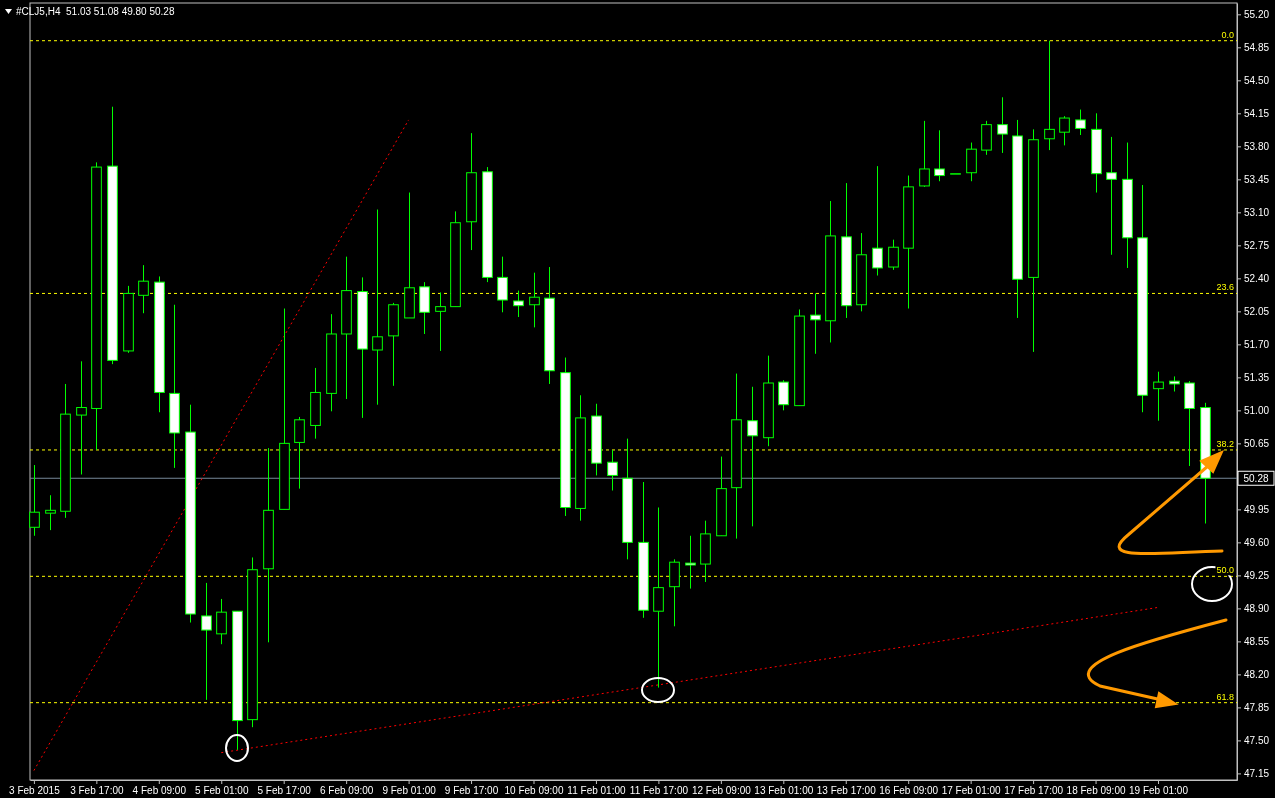 The height and width of the screenshot is (798, 1275). I want to click on y-tick-label: 53.10, so click(1257, 213).